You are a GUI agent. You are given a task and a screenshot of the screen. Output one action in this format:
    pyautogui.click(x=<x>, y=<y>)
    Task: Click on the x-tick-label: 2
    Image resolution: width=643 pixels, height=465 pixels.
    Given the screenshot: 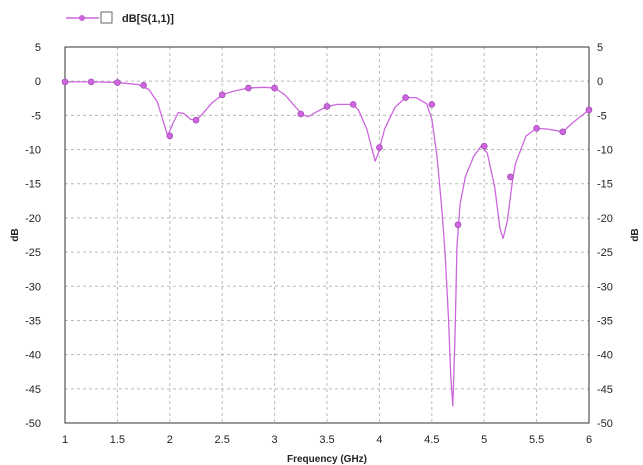 What is the action you would take?
    pyautogui.click(x=170, y=440)
    